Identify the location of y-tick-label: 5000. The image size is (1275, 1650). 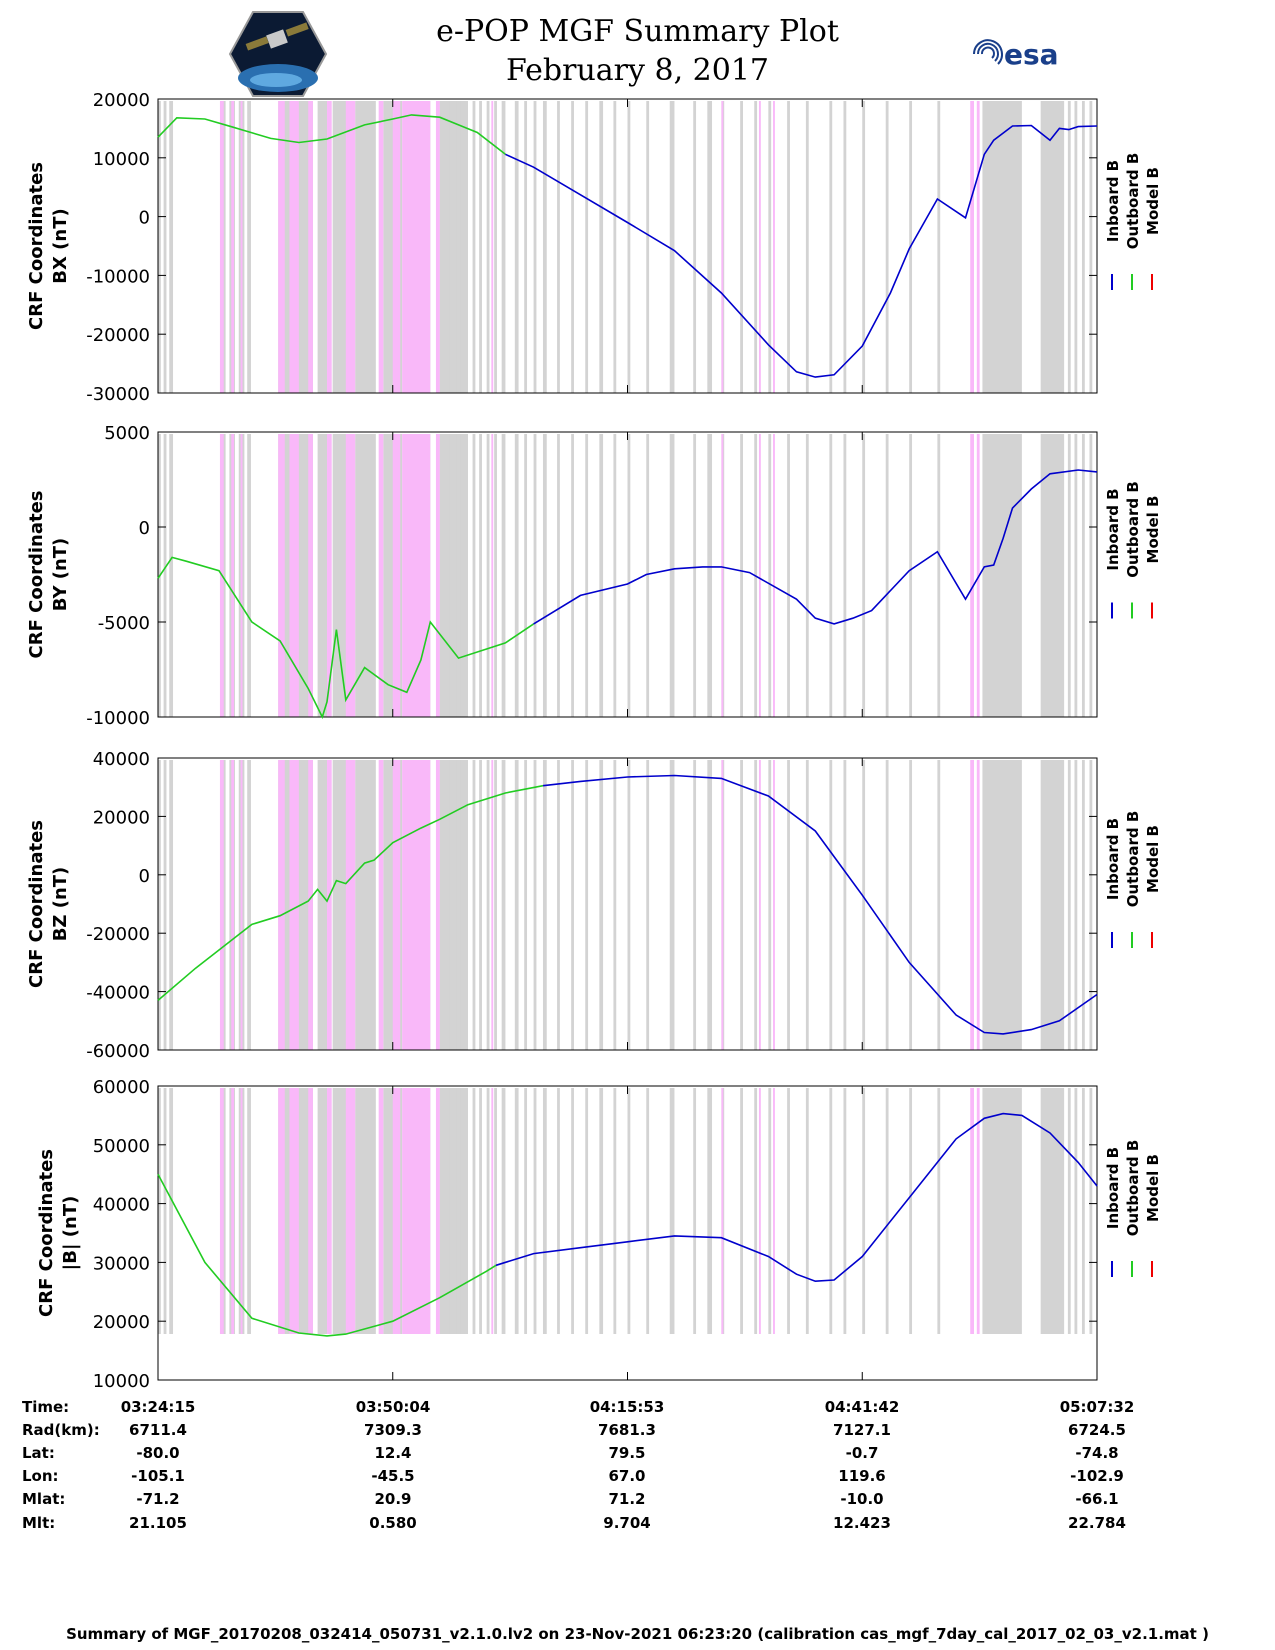
(127, 433).